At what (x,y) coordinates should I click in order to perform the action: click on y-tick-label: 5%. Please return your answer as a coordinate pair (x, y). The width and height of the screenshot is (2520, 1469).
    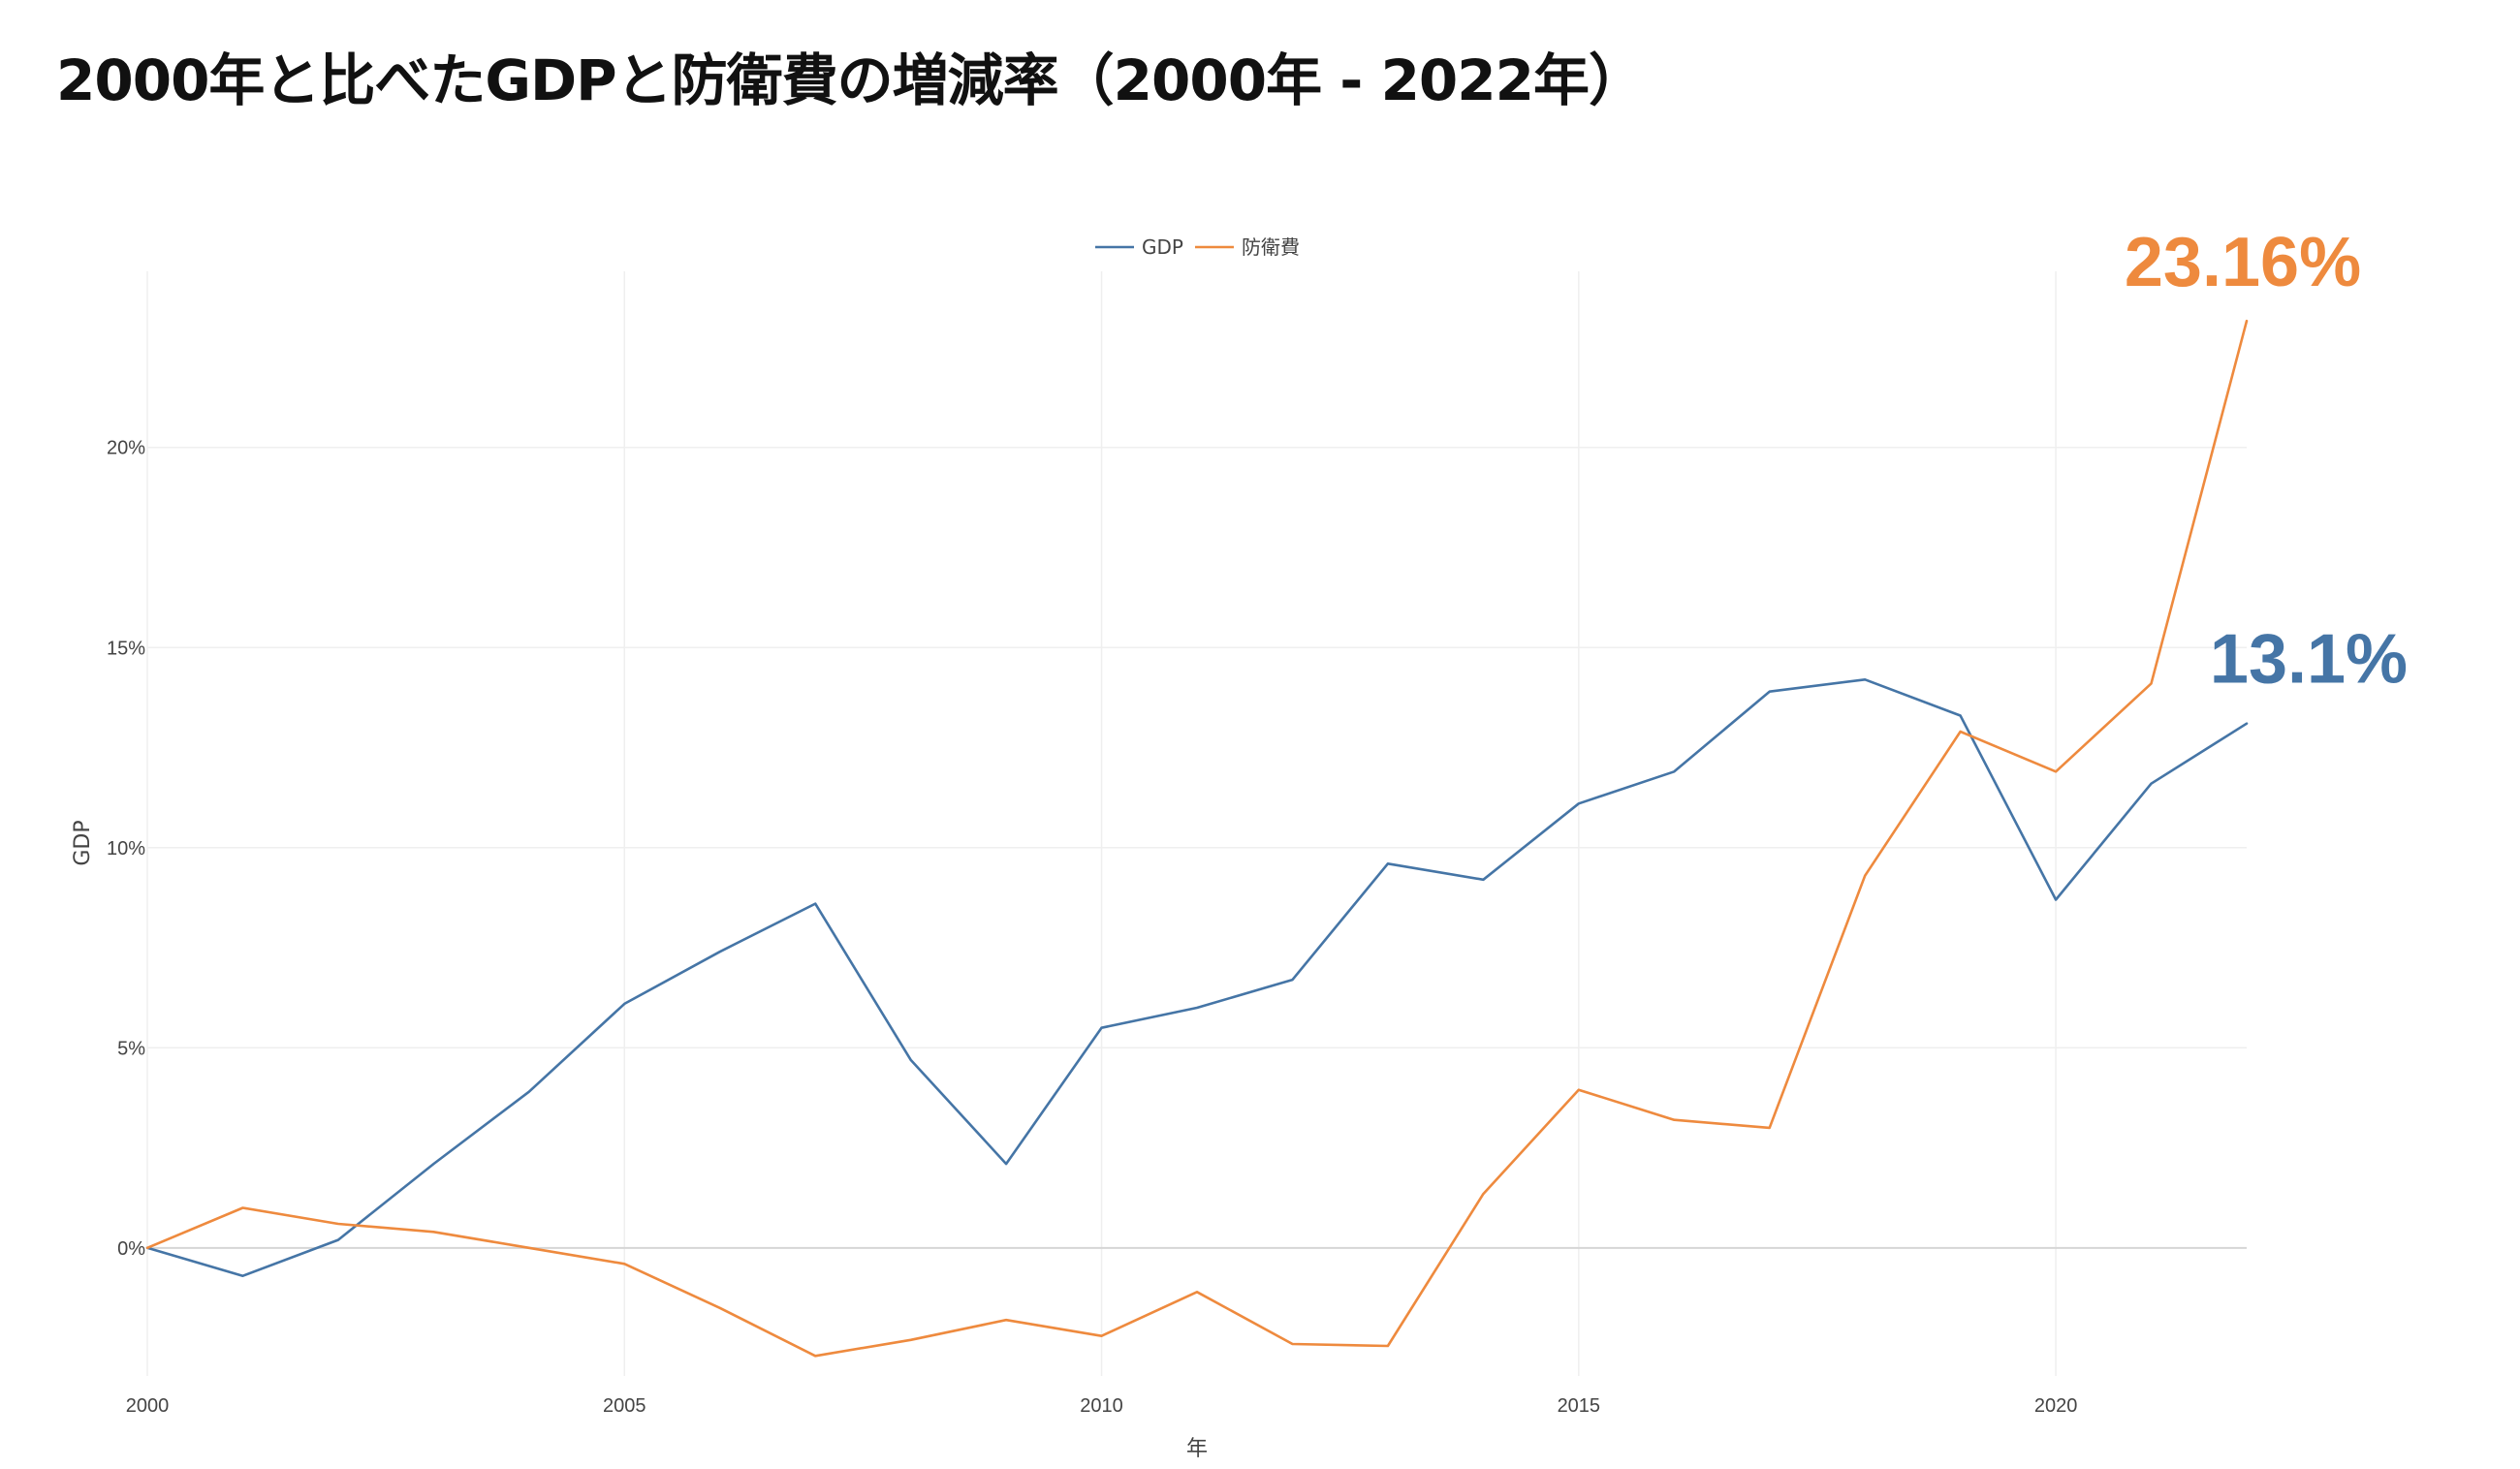
    Looking at the image, I should click on (131, 1048).